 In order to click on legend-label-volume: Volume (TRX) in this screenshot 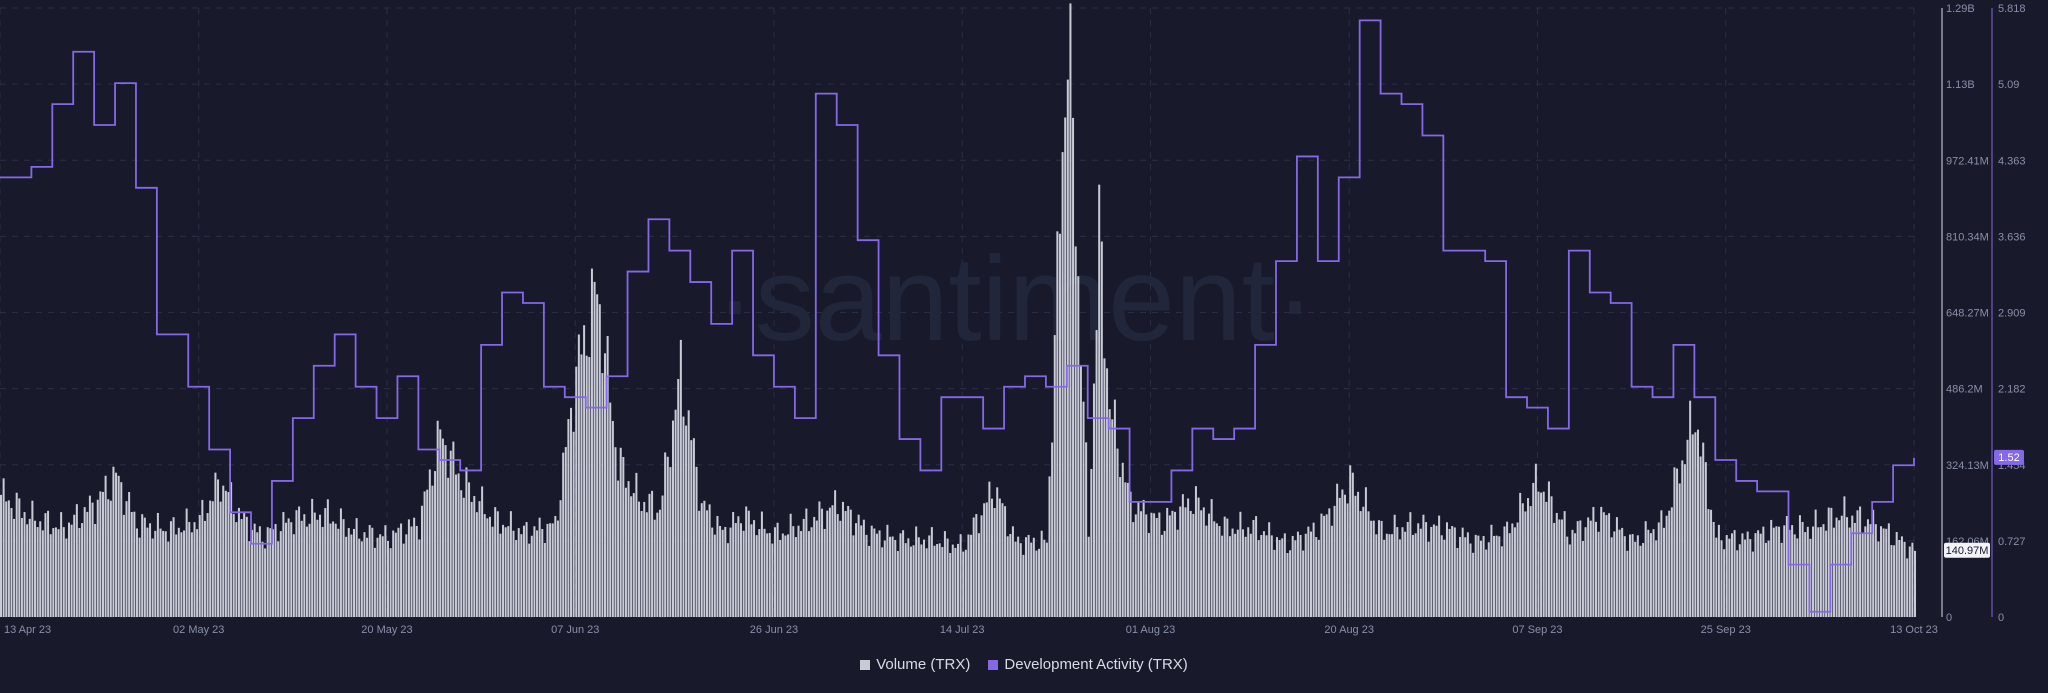, I will do `click(923, 664)`.